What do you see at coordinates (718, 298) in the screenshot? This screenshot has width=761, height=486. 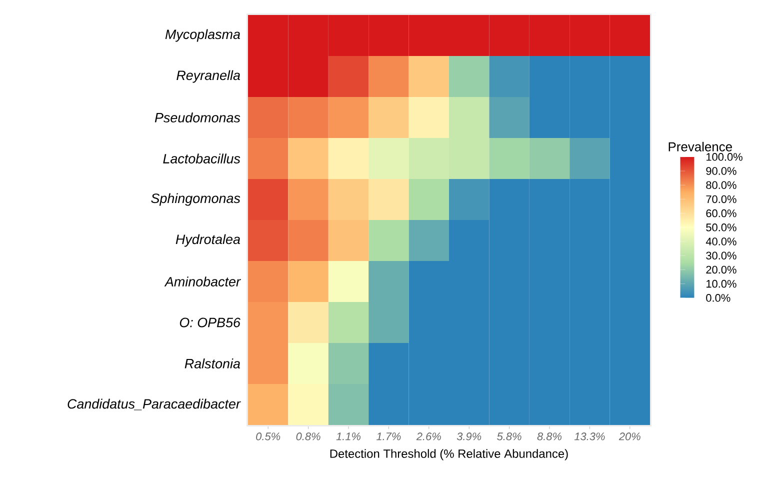 I see `color-bar-label: 0.0%` at bounding box center [718, 298].